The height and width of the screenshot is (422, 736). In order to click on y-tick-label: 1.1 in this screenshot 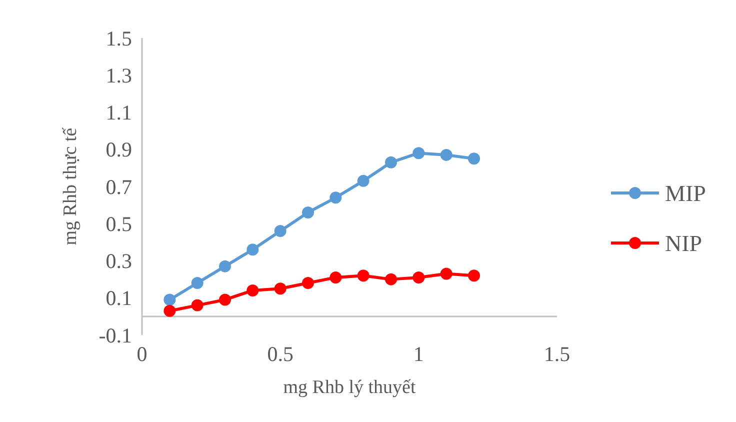, I will do `click(119, 112)`.